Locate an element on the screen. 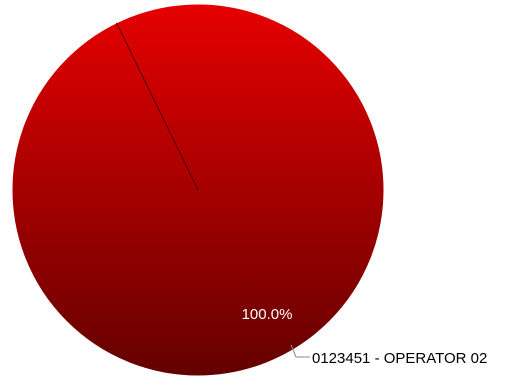  pie-slice-seam is located at coordinates (157, 106).